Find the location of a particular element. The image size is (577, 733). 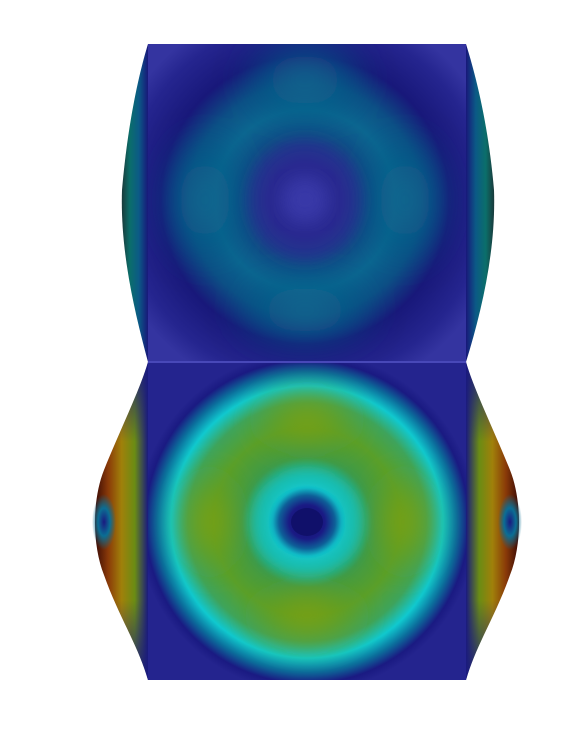

center-ring is located at coordinates (307, 522).